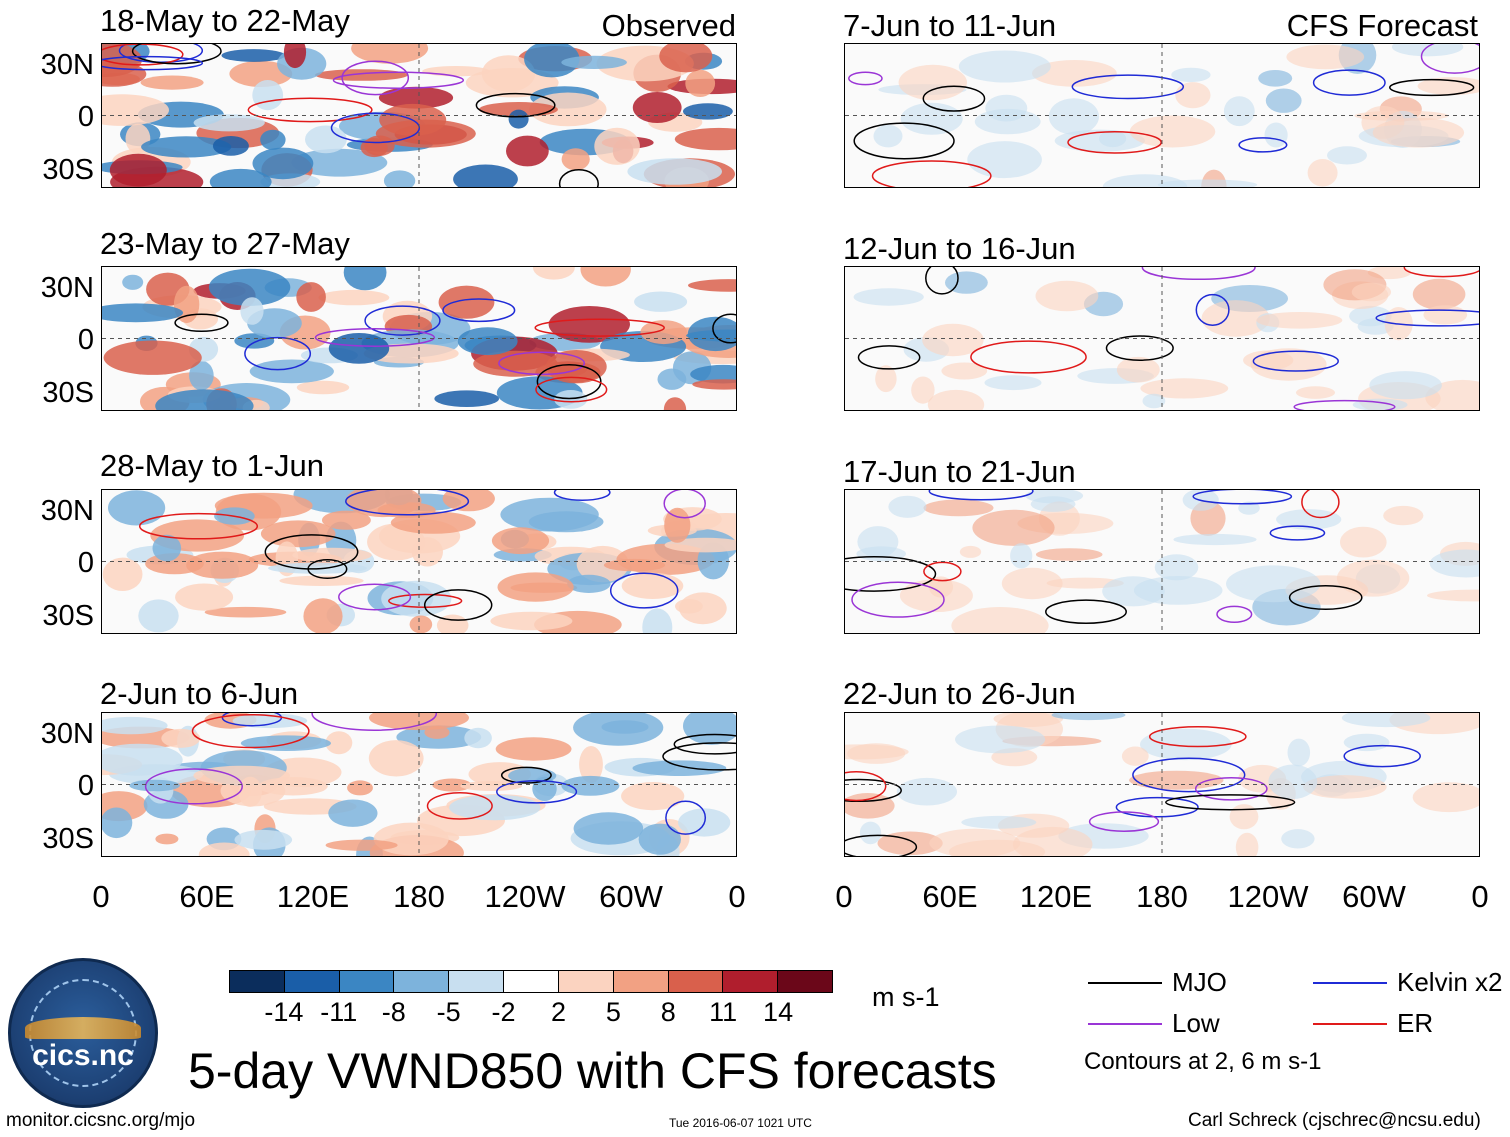 This screenshot has width=1510, height=1137. What do you see at coordinates (284, 1012) in the screenshot?
I see `colorbar-tick-label: -14` at bounding box center [284, 1012].